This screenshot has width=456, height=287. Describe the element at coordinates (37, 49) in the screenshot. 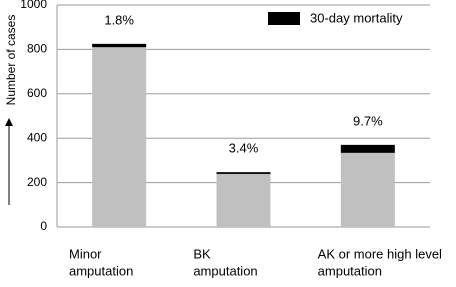

I see `y-tick-label: 800` at that location.